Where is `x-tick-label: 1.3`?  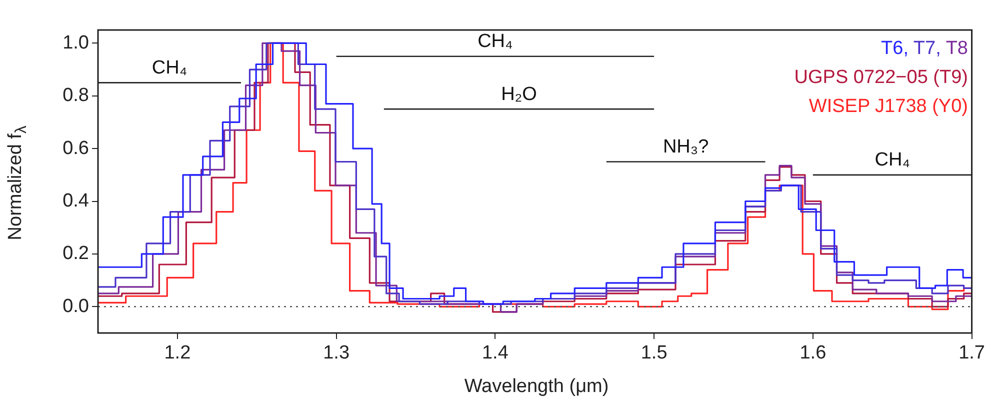 x-tick-label: 1.3 is located at coordinates (336, 353).